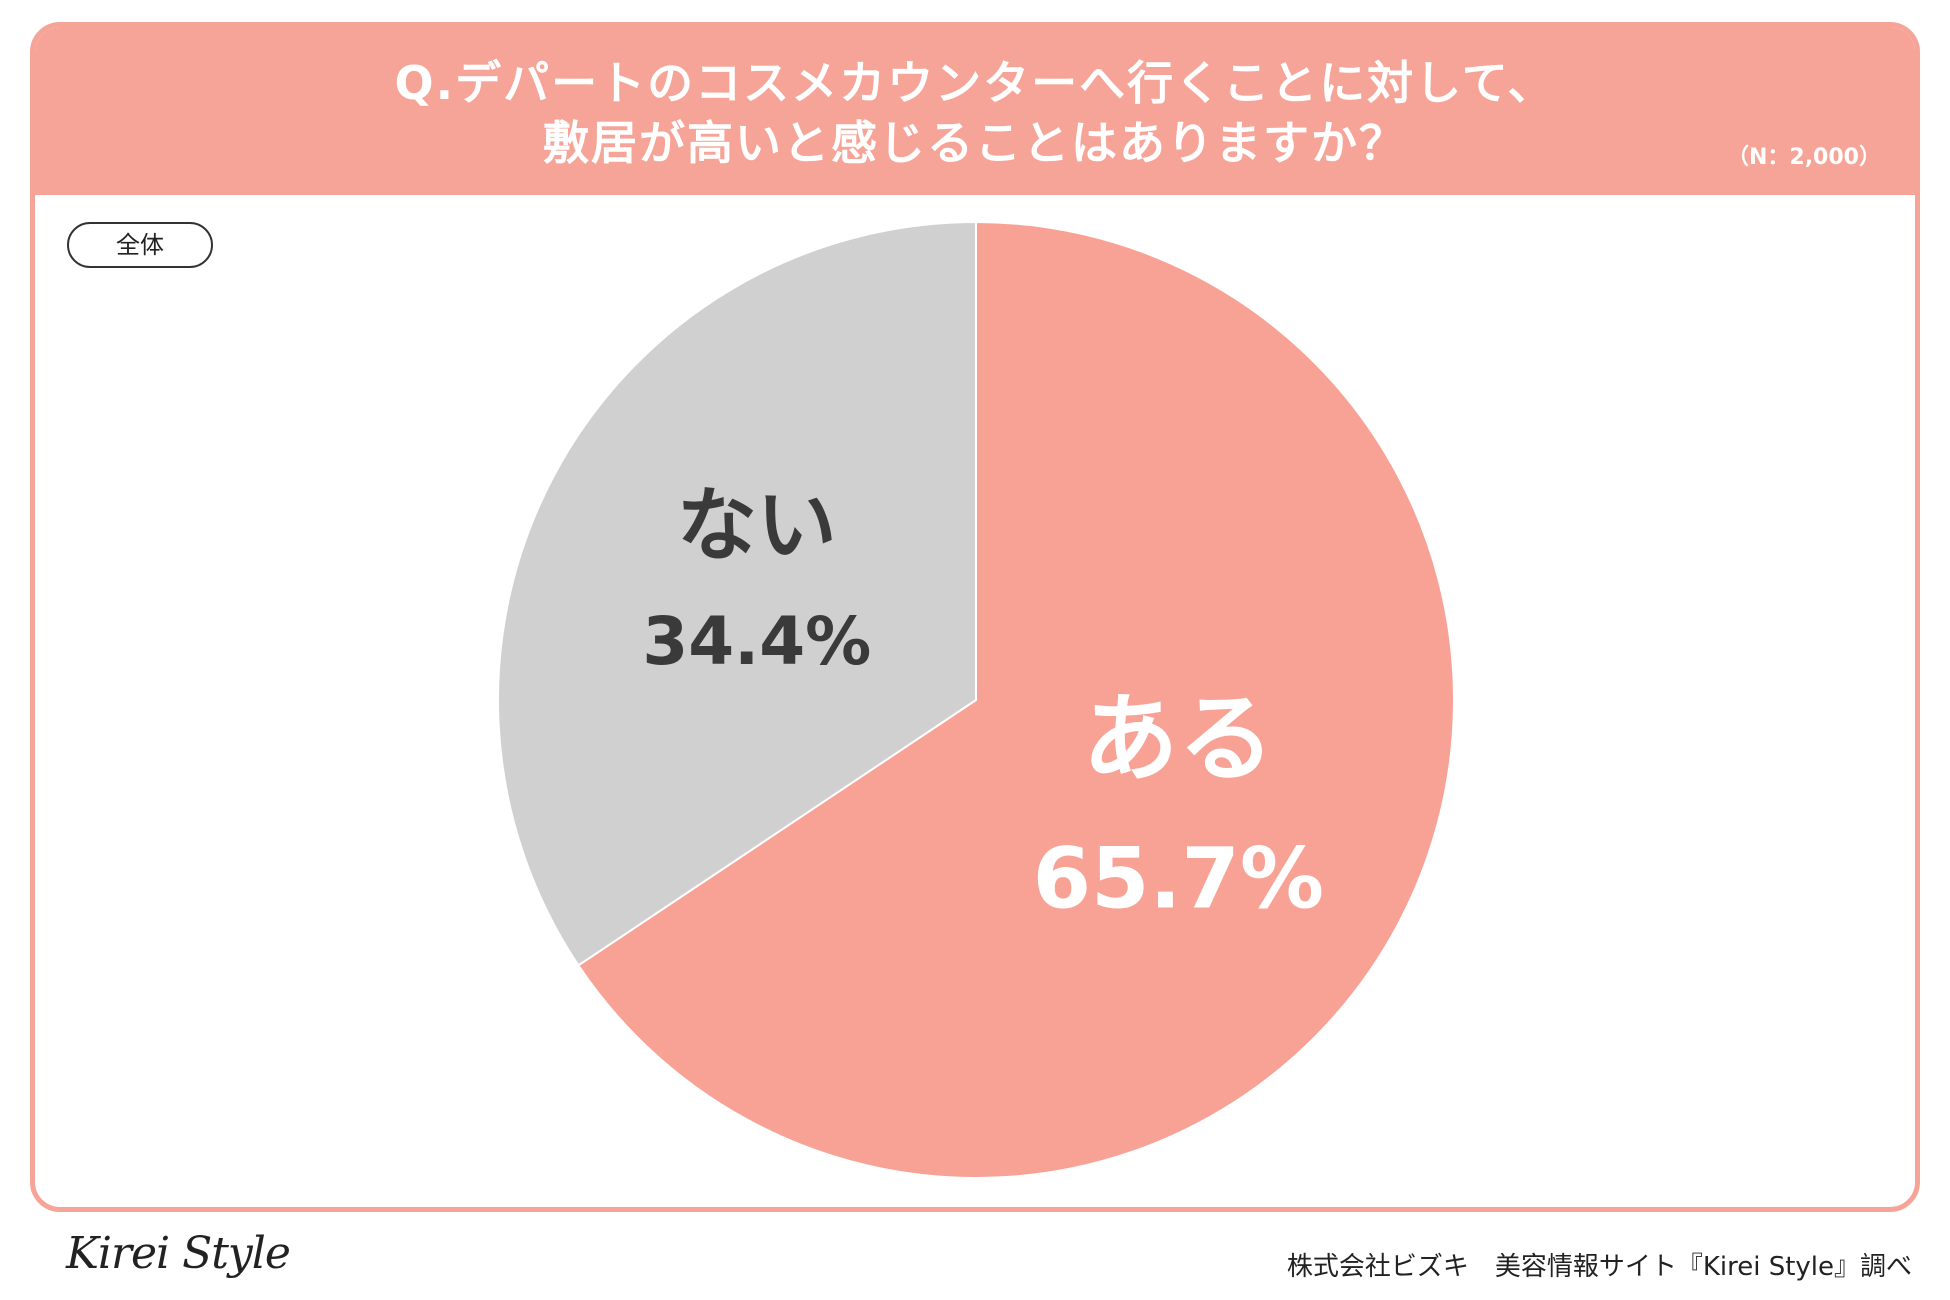  Describe the element at coordinates (983, 703) in the screenshot. I see `pie-labels: ある 65.7% ない 34.4%` at that location.